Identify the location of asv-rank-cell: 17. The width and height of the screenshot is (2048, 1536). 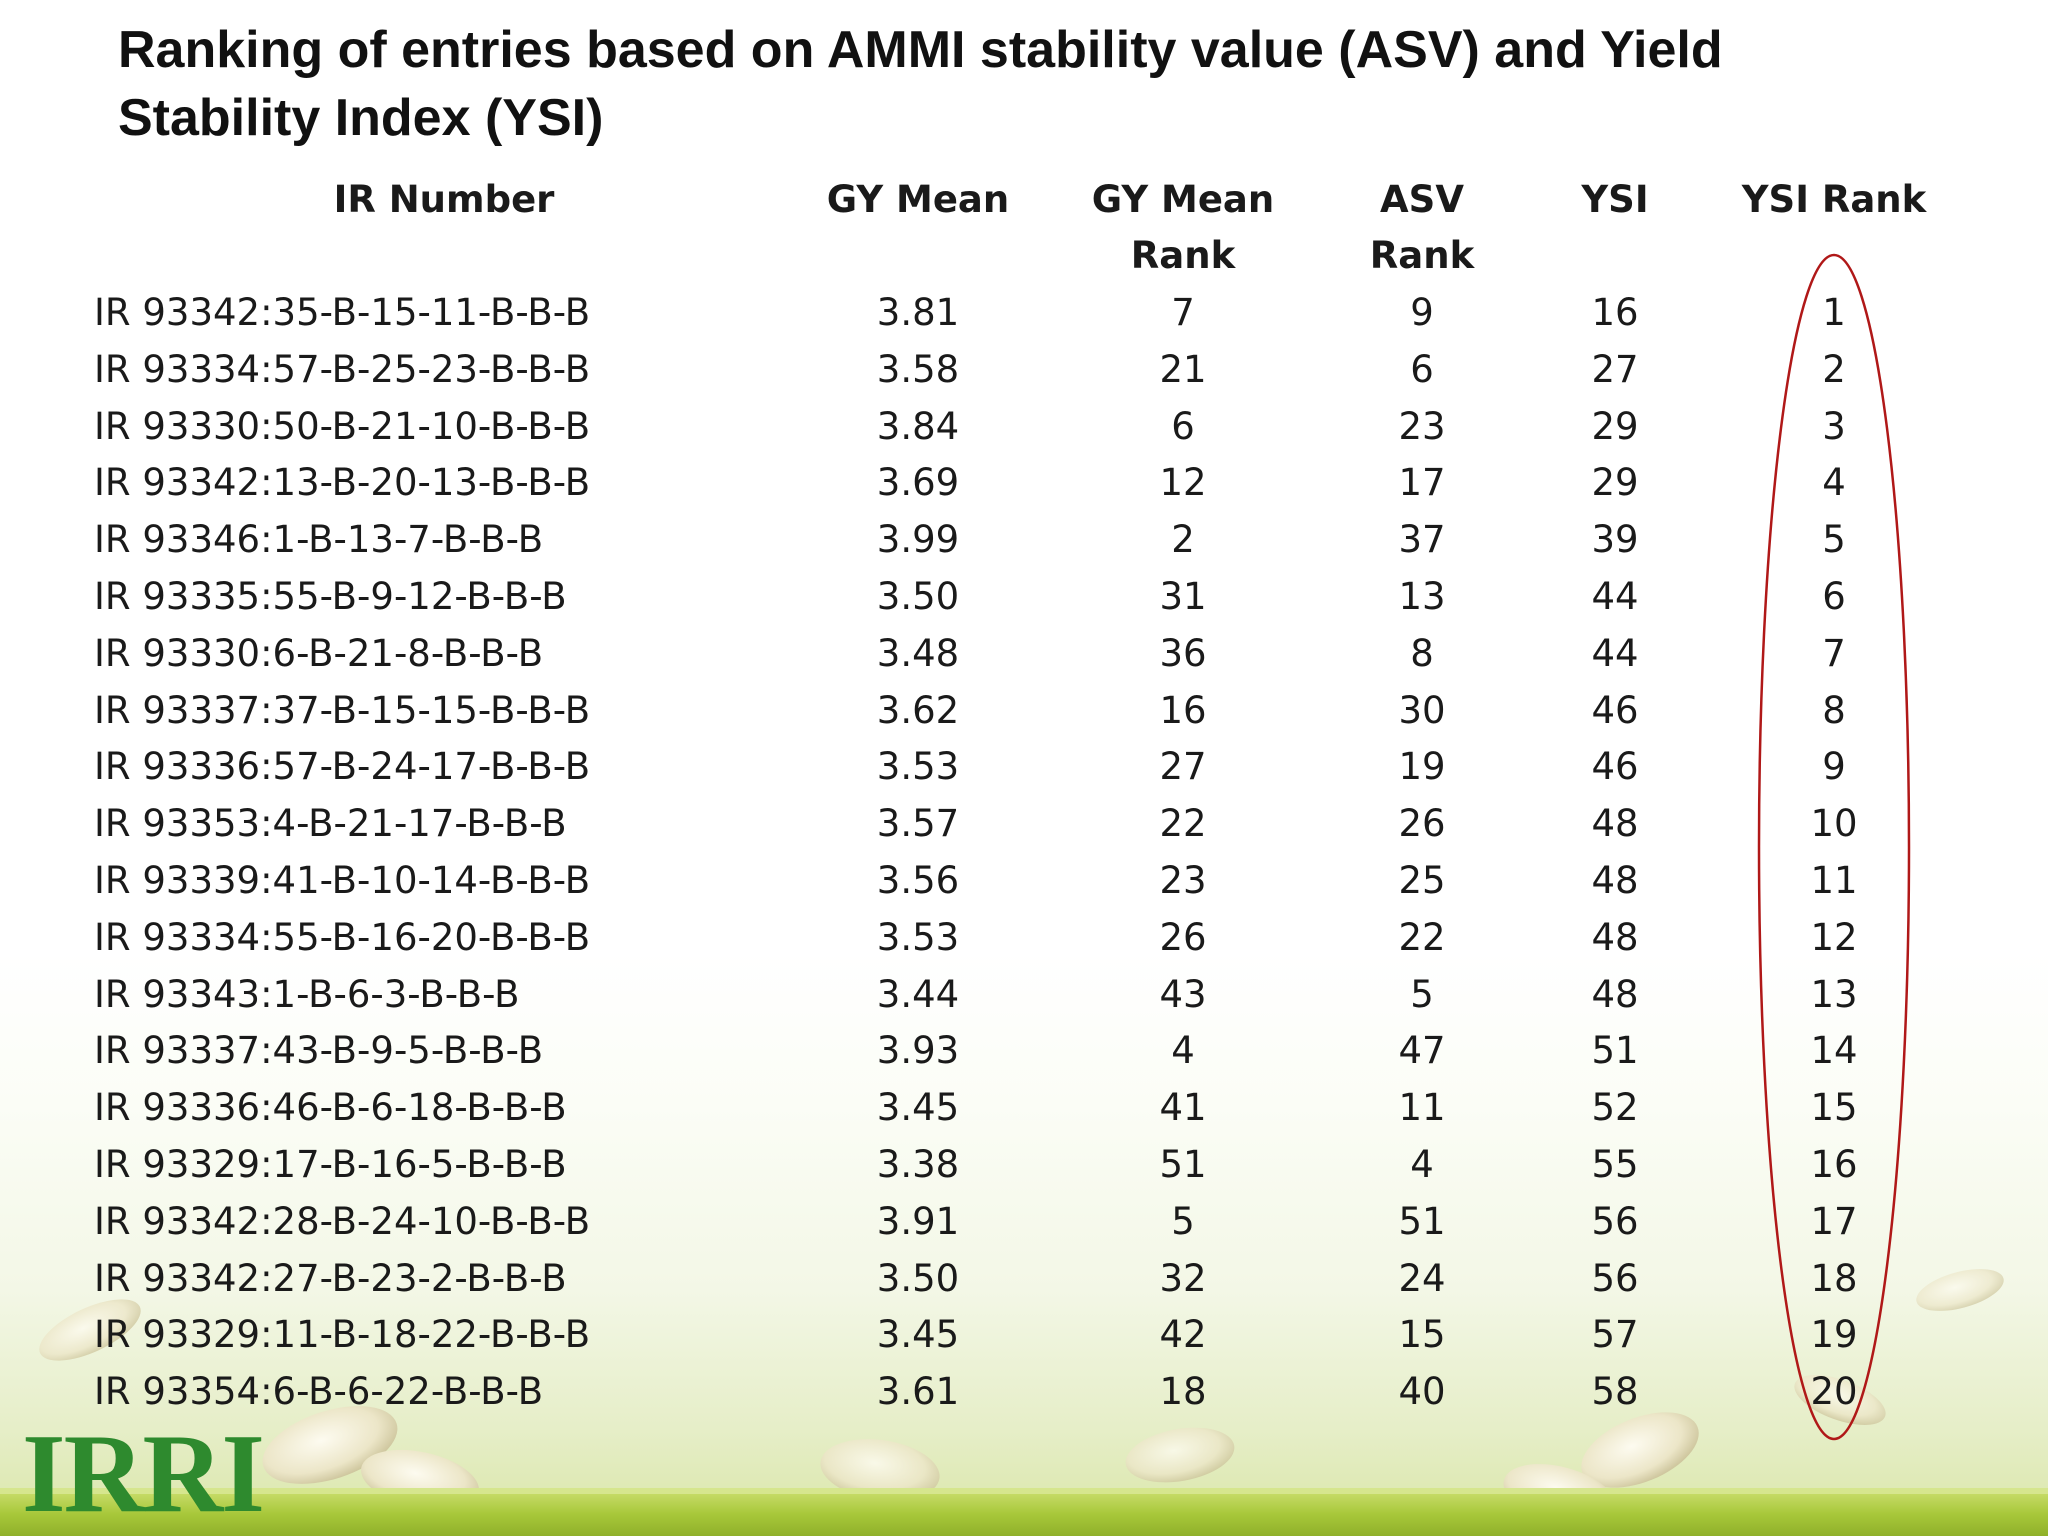
(1422, 483).